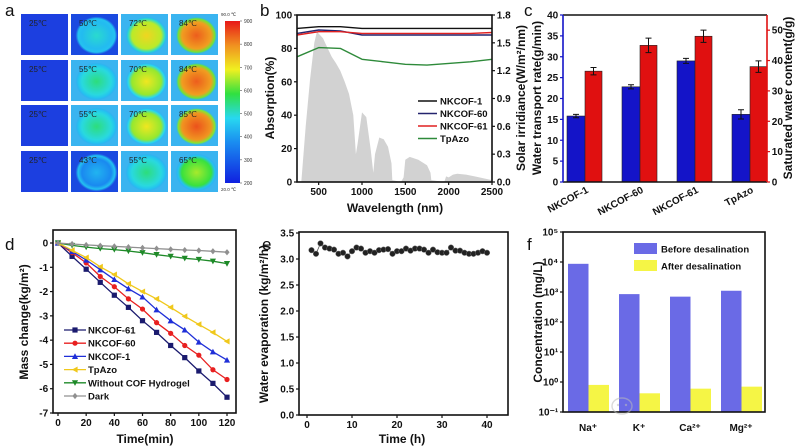 This screenshot has width=798, height=448. I want to click on legend-label: NKCOF-1, so click(109, 357).